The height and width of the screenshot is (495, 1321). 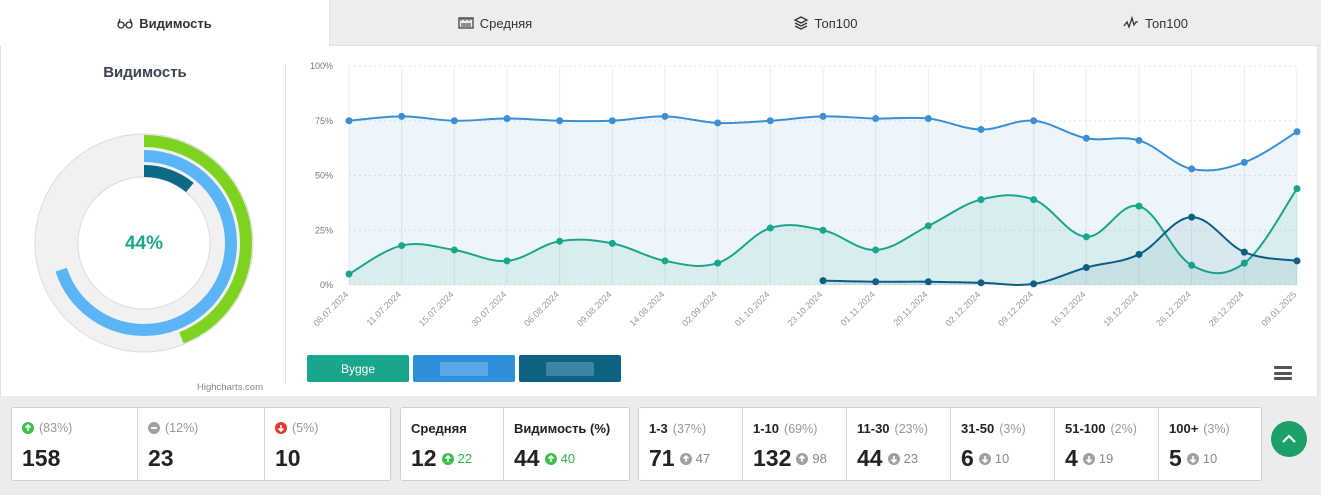 I want to click on tab-label: Видимость, so click(x=175, y=23).